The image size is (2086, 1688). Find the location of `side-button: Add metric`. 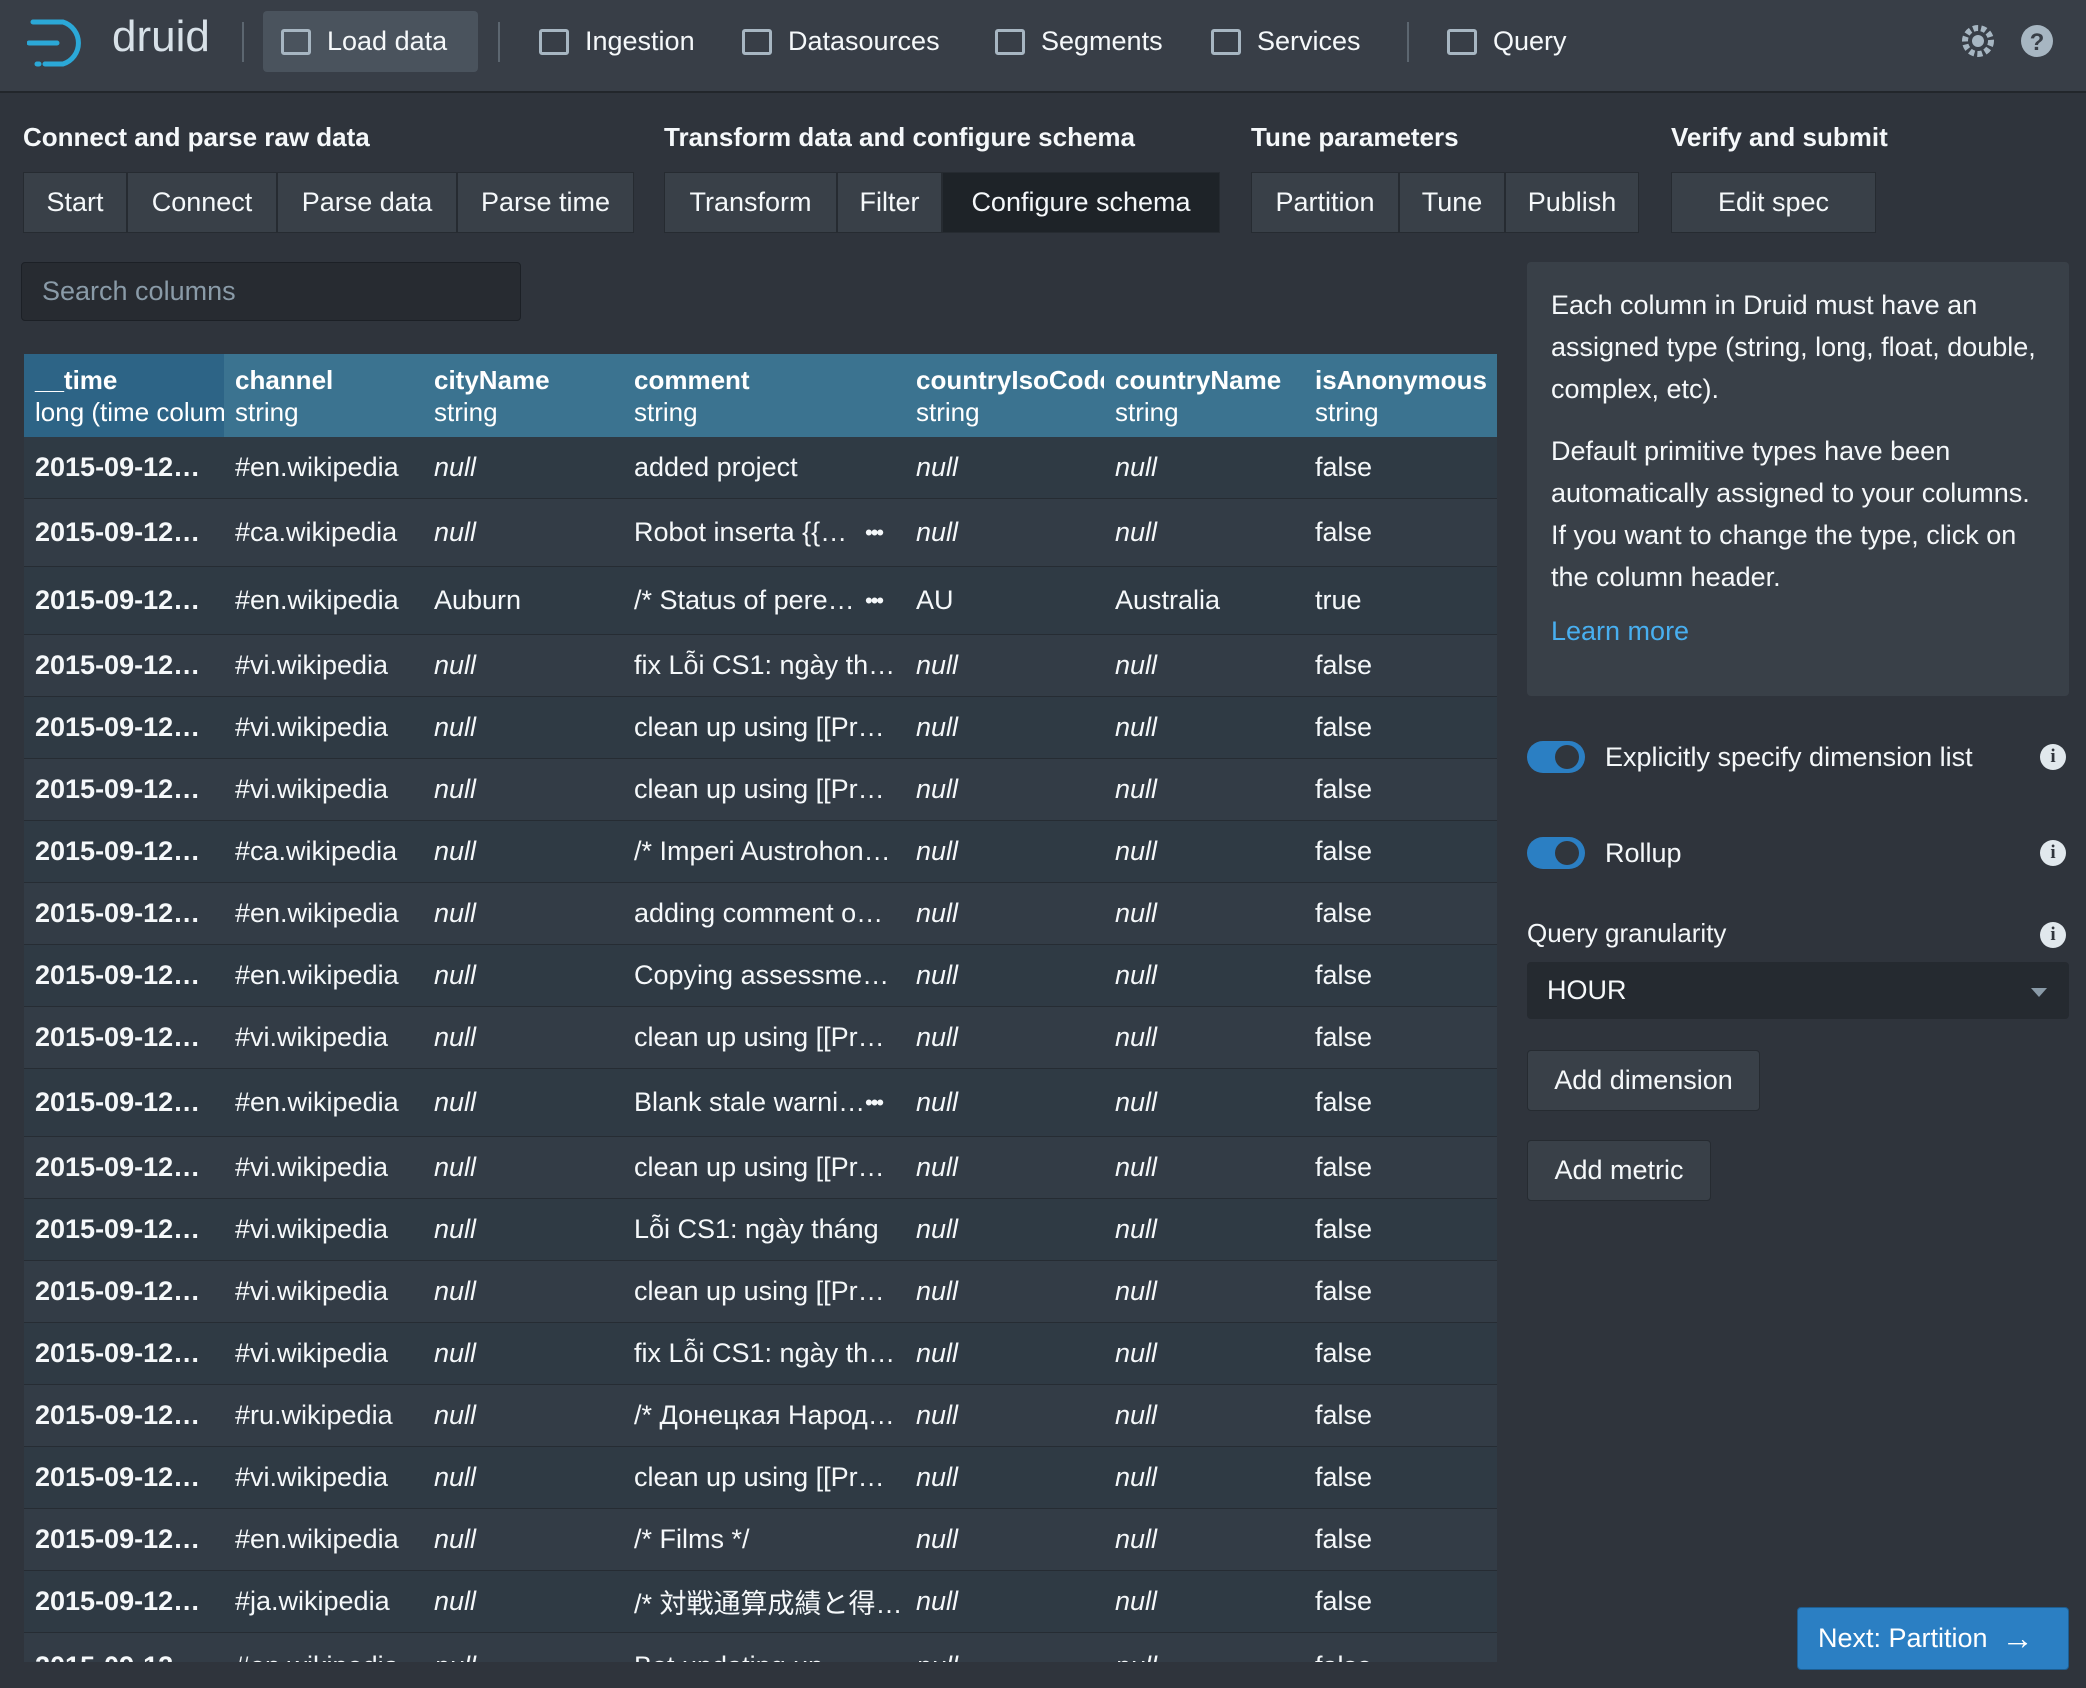

side-button: Add metric is located at coordinates (1619, 1170).